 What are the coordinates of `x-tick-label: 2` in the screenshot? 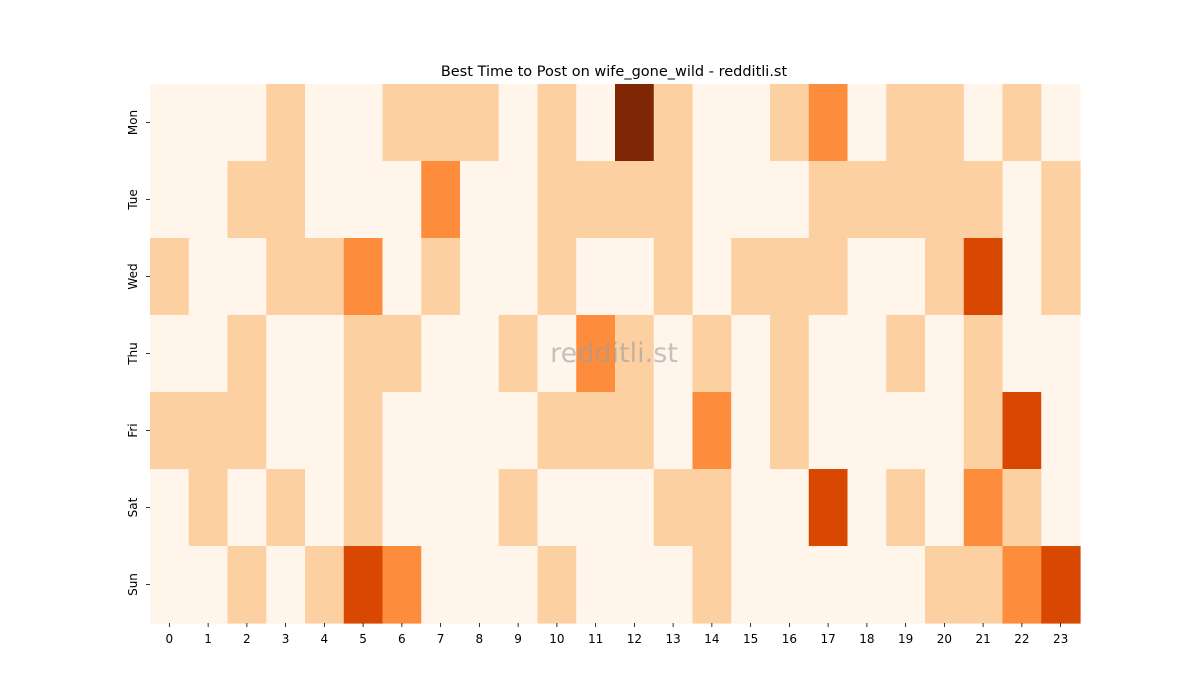 It's located at (247, 639).